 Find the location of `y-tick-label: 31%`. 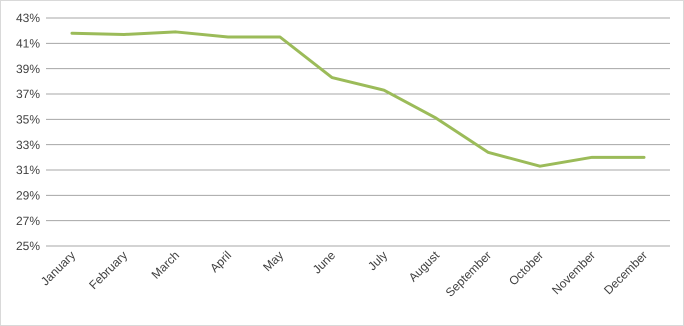

y-tick-label: 31% is located at coordinates (28, 170).